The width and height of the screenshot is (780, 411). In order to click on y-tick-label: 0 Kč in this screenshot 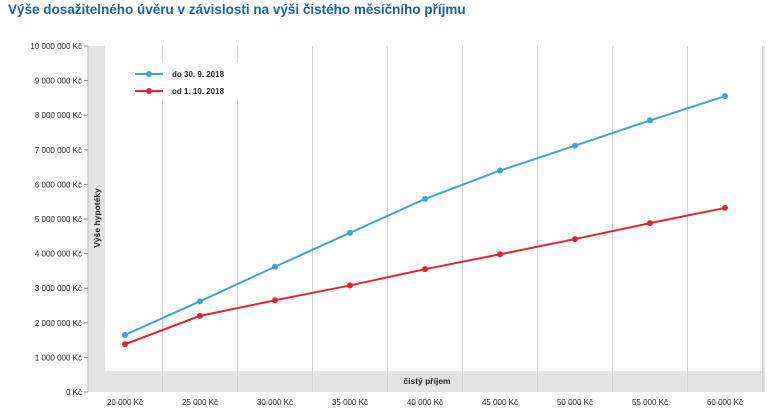, I will do `click(74, 392)`.